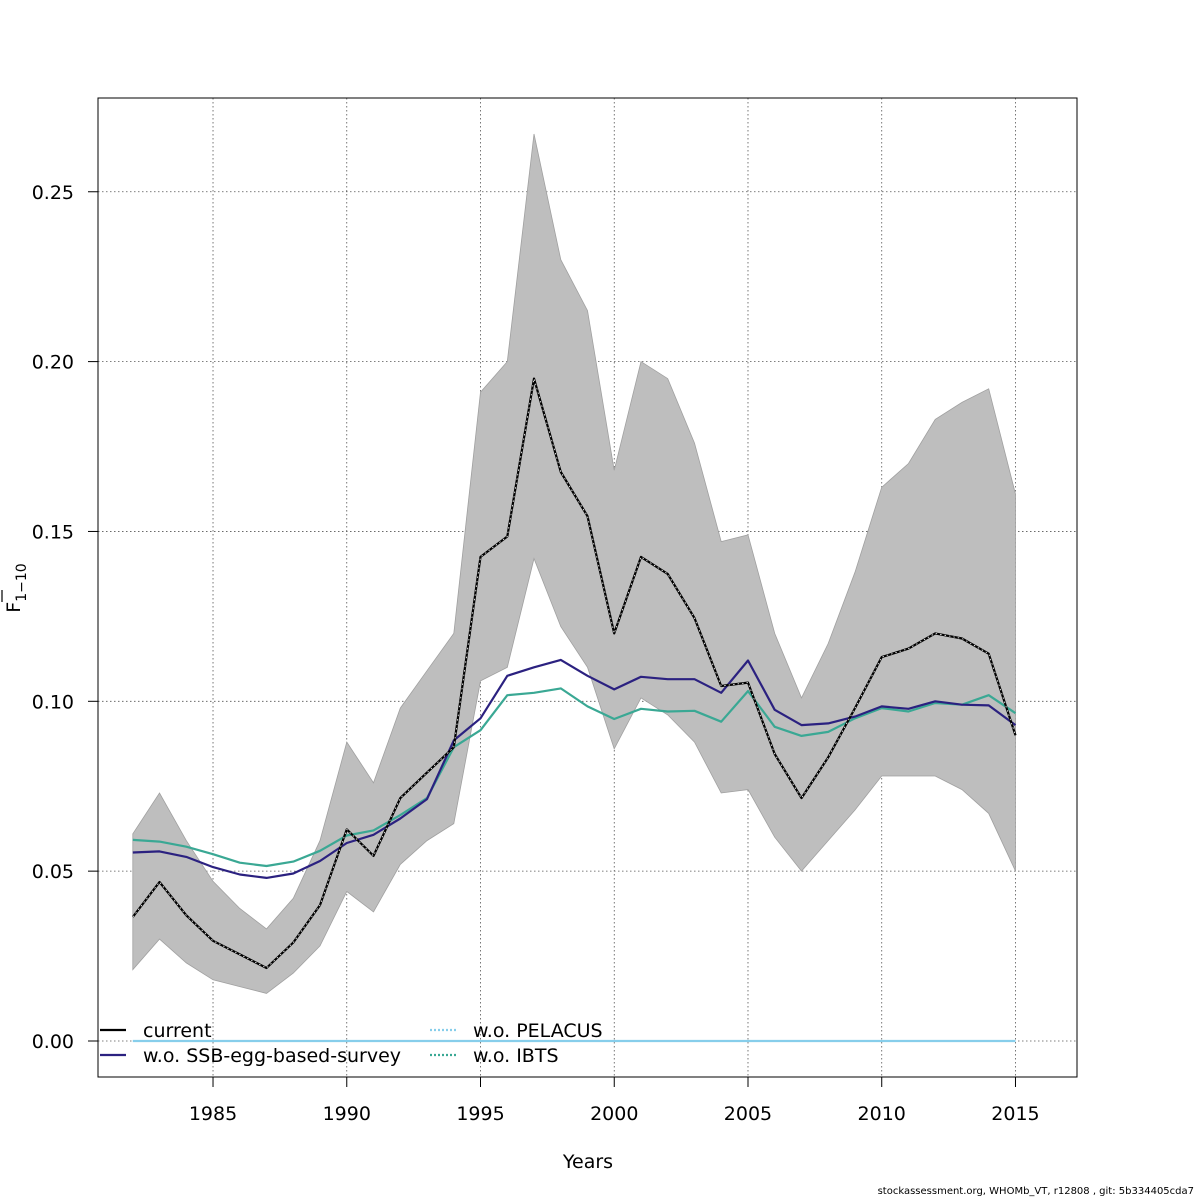  What do you see at coordinates (177, 1031) in the screenshot?
I see `legend-label: current` at bounding box center [177, 1031].